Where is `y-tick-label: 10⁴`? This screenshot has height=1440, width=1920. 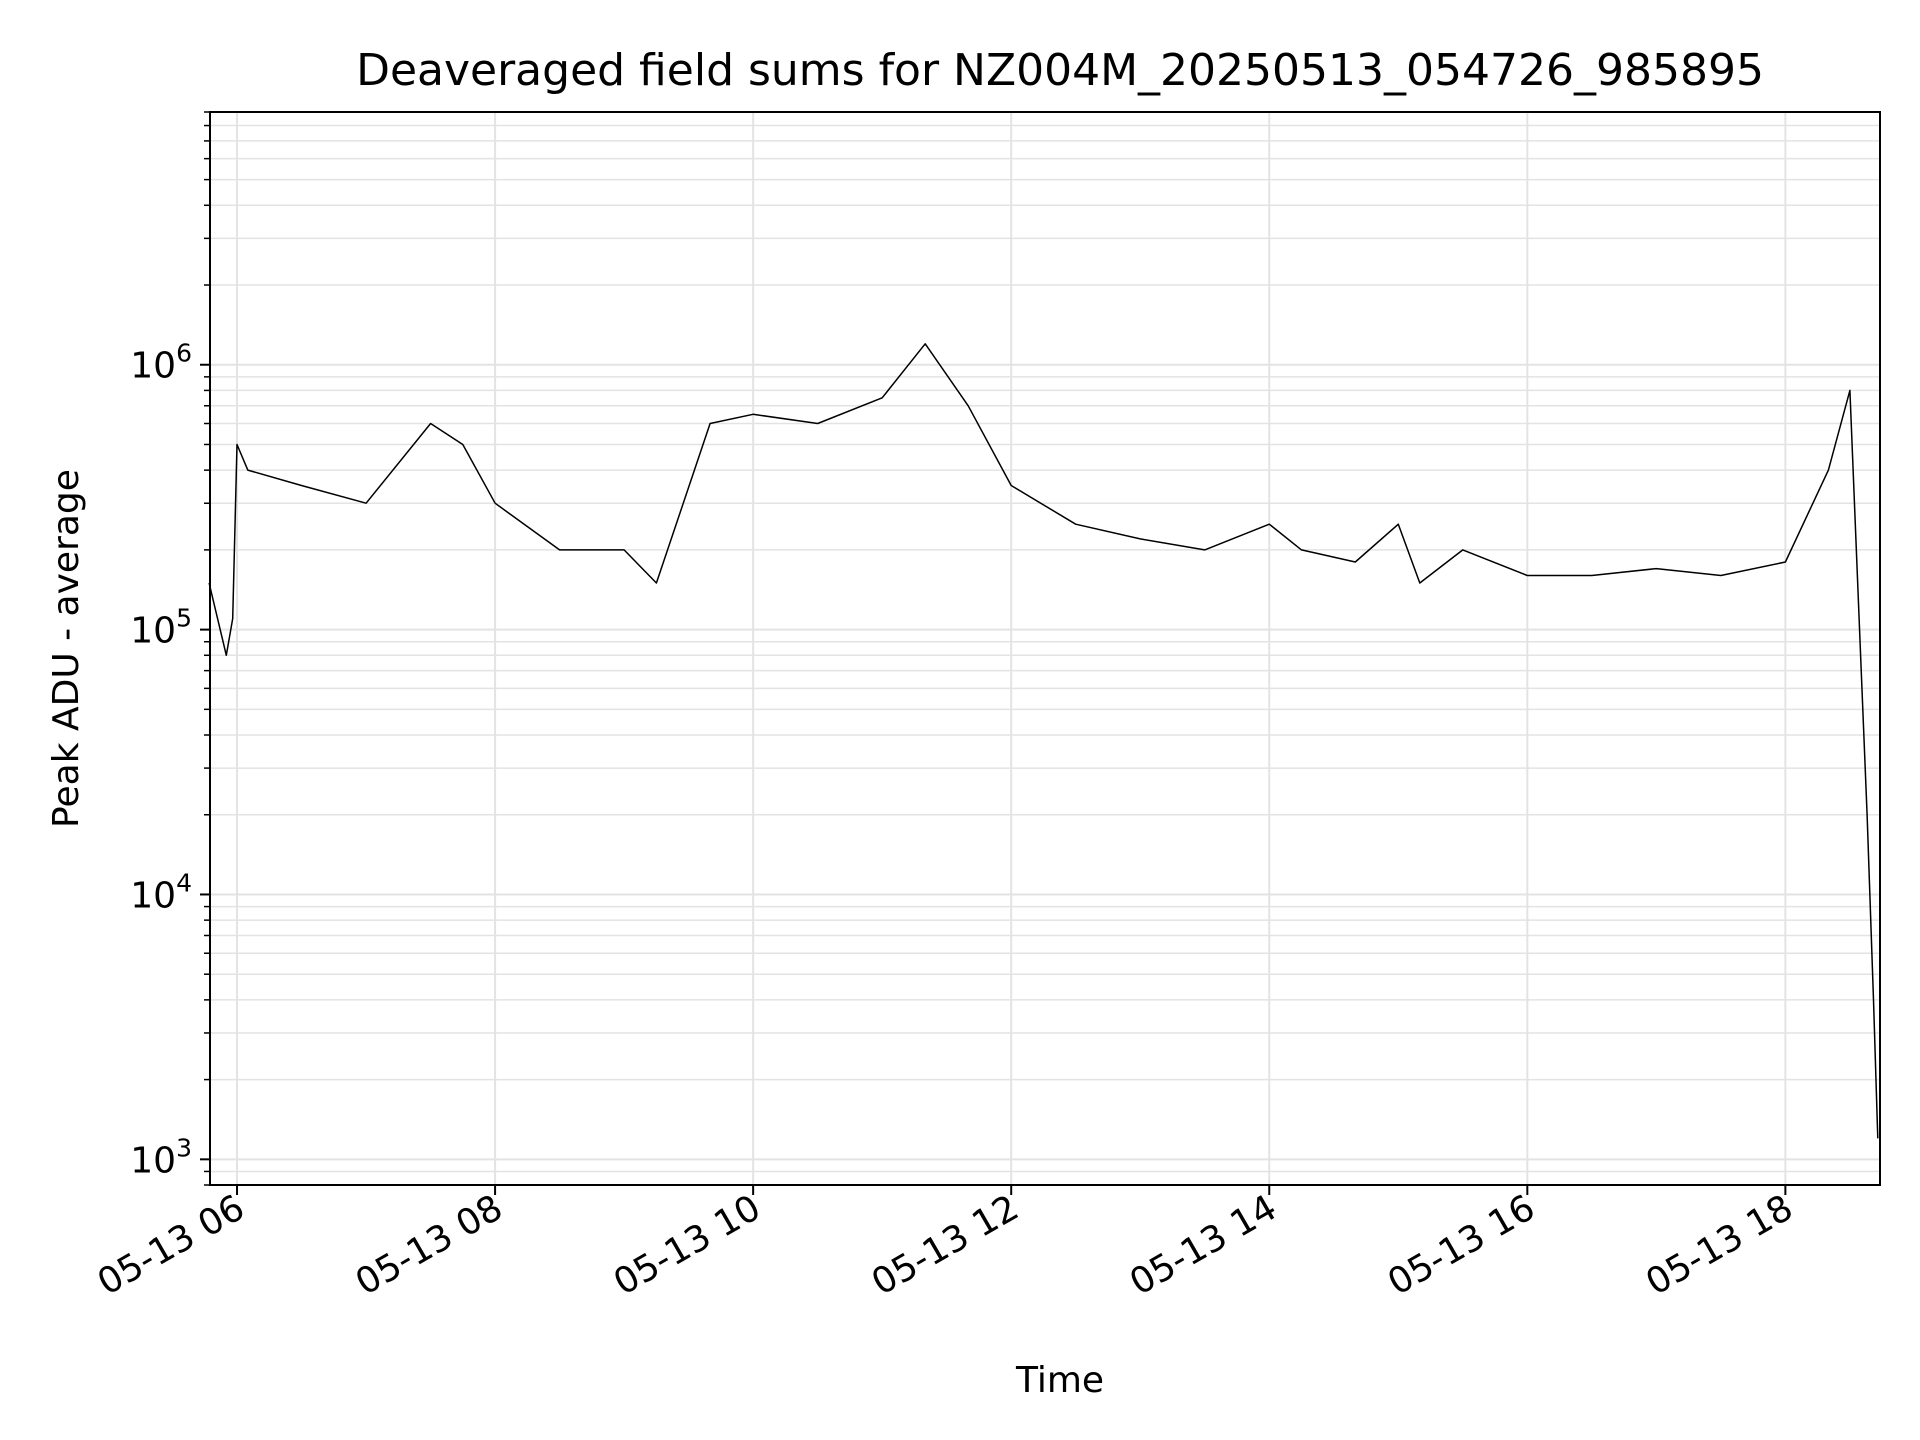 y-tick-label: 10⁴ is located at coordinates (161, 892).